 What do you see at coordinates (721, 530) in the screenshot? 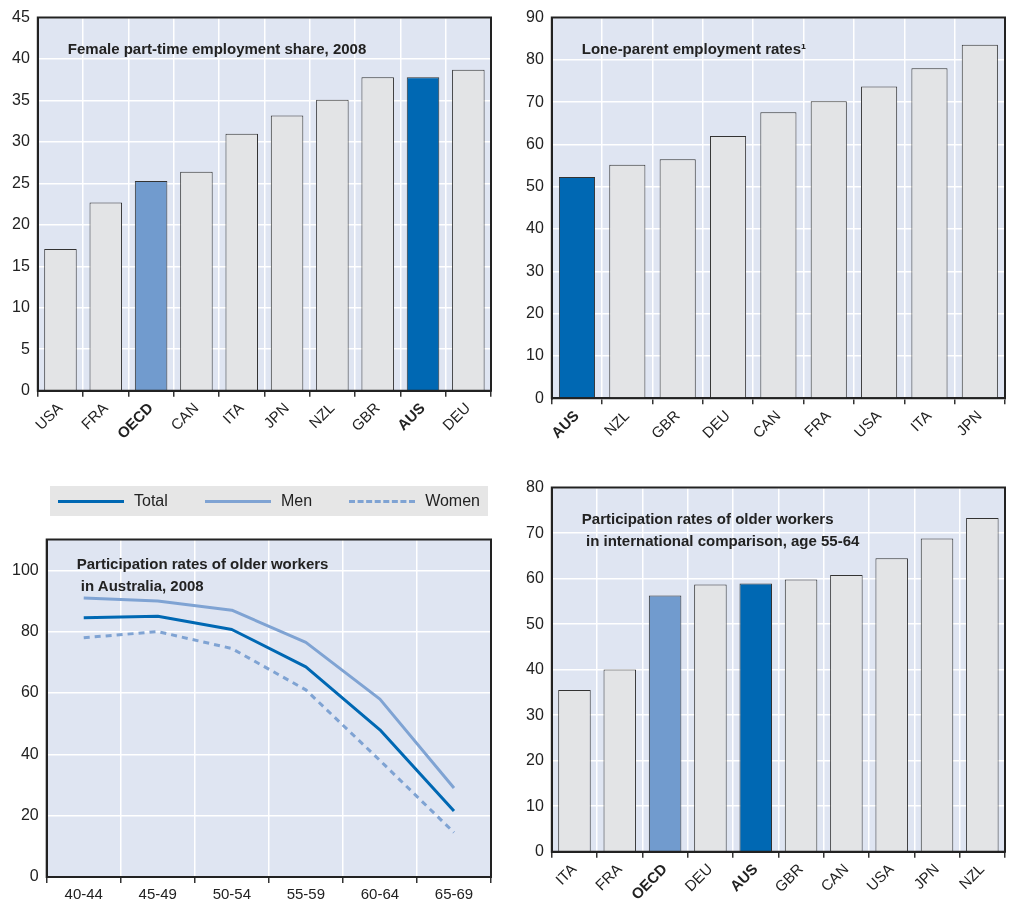
I see `text: Participation rates of older workers in international comparison, age 55-64` at bounding box center [721, 530].